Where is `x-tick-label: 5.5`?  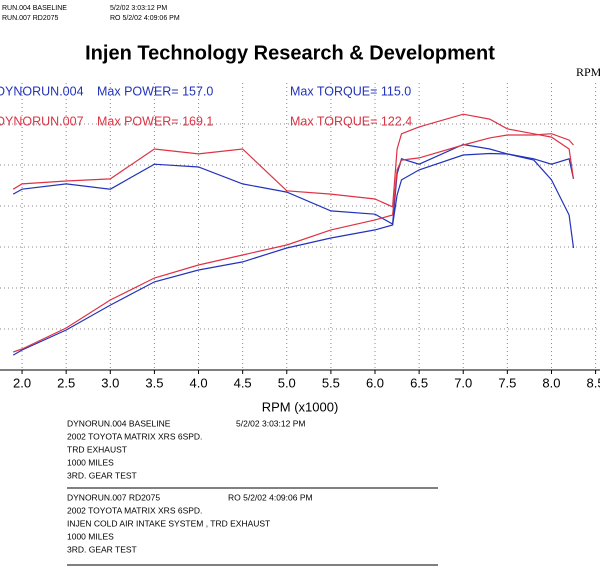 x-tick-label: 5.5 is located at coordinates (331, 382).